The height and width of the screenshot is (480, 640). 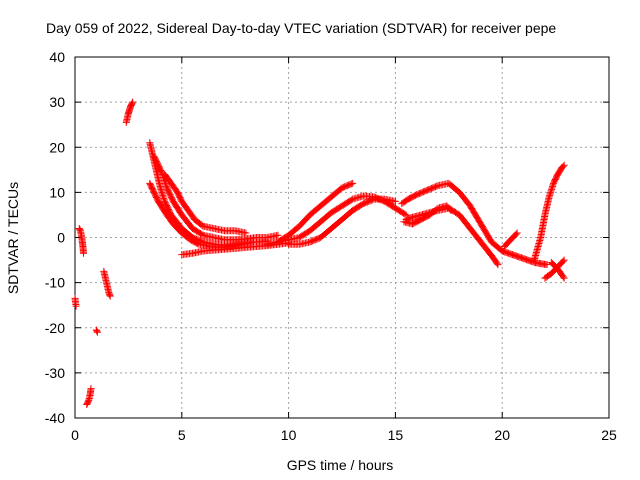 What do you see at coordinates (61, 238) in the screenshot?
I see `y-tick-label: 0` at bounding box center [61, 238].